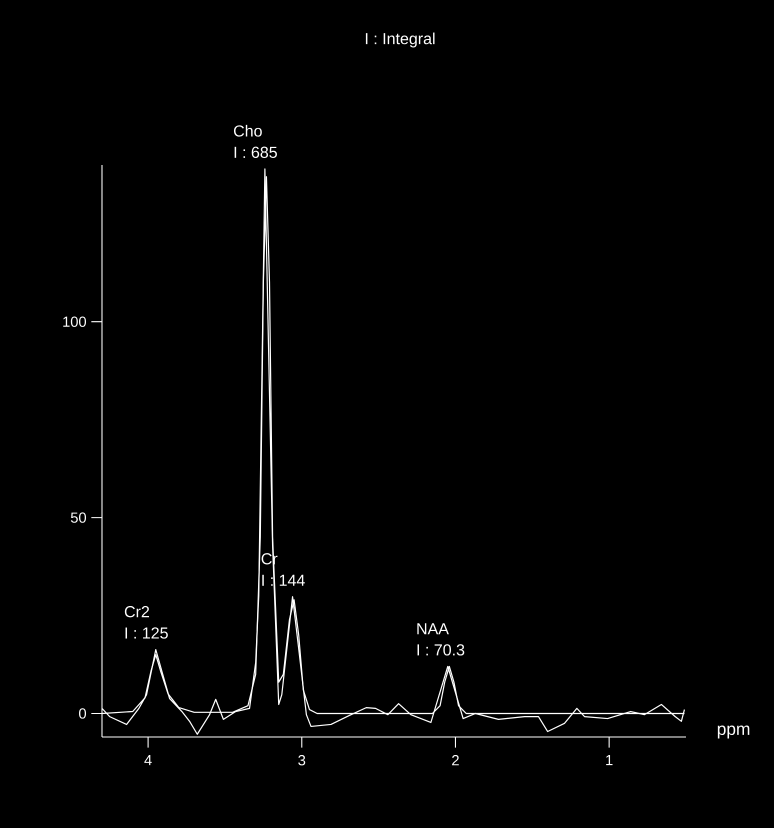  What do you see at coordinates (137, 612) in the screenshot?
I see `annotation: Cr2` at bounding box center [137, 612].